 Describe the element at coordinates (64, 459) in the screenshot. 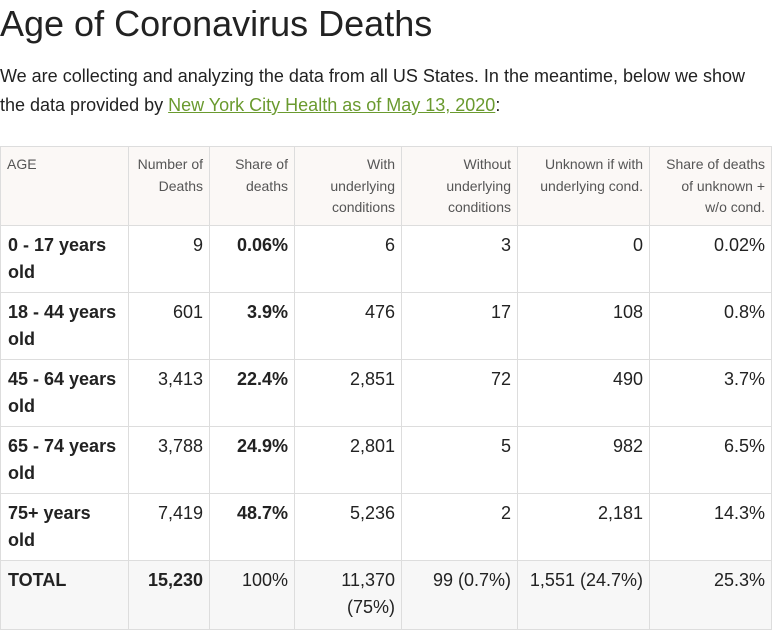

I see `row-label: 65 - 74 years old` at that location.